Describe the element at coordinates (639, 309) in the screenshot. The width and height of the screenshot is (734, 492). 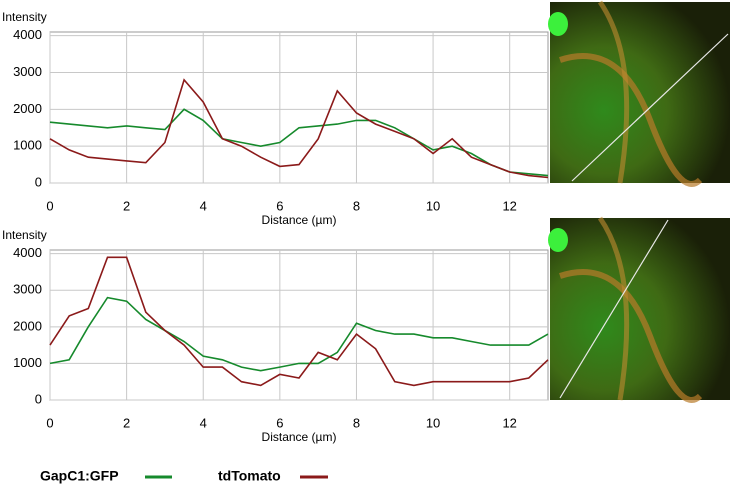
I see `micrograph-bottom` at that location.